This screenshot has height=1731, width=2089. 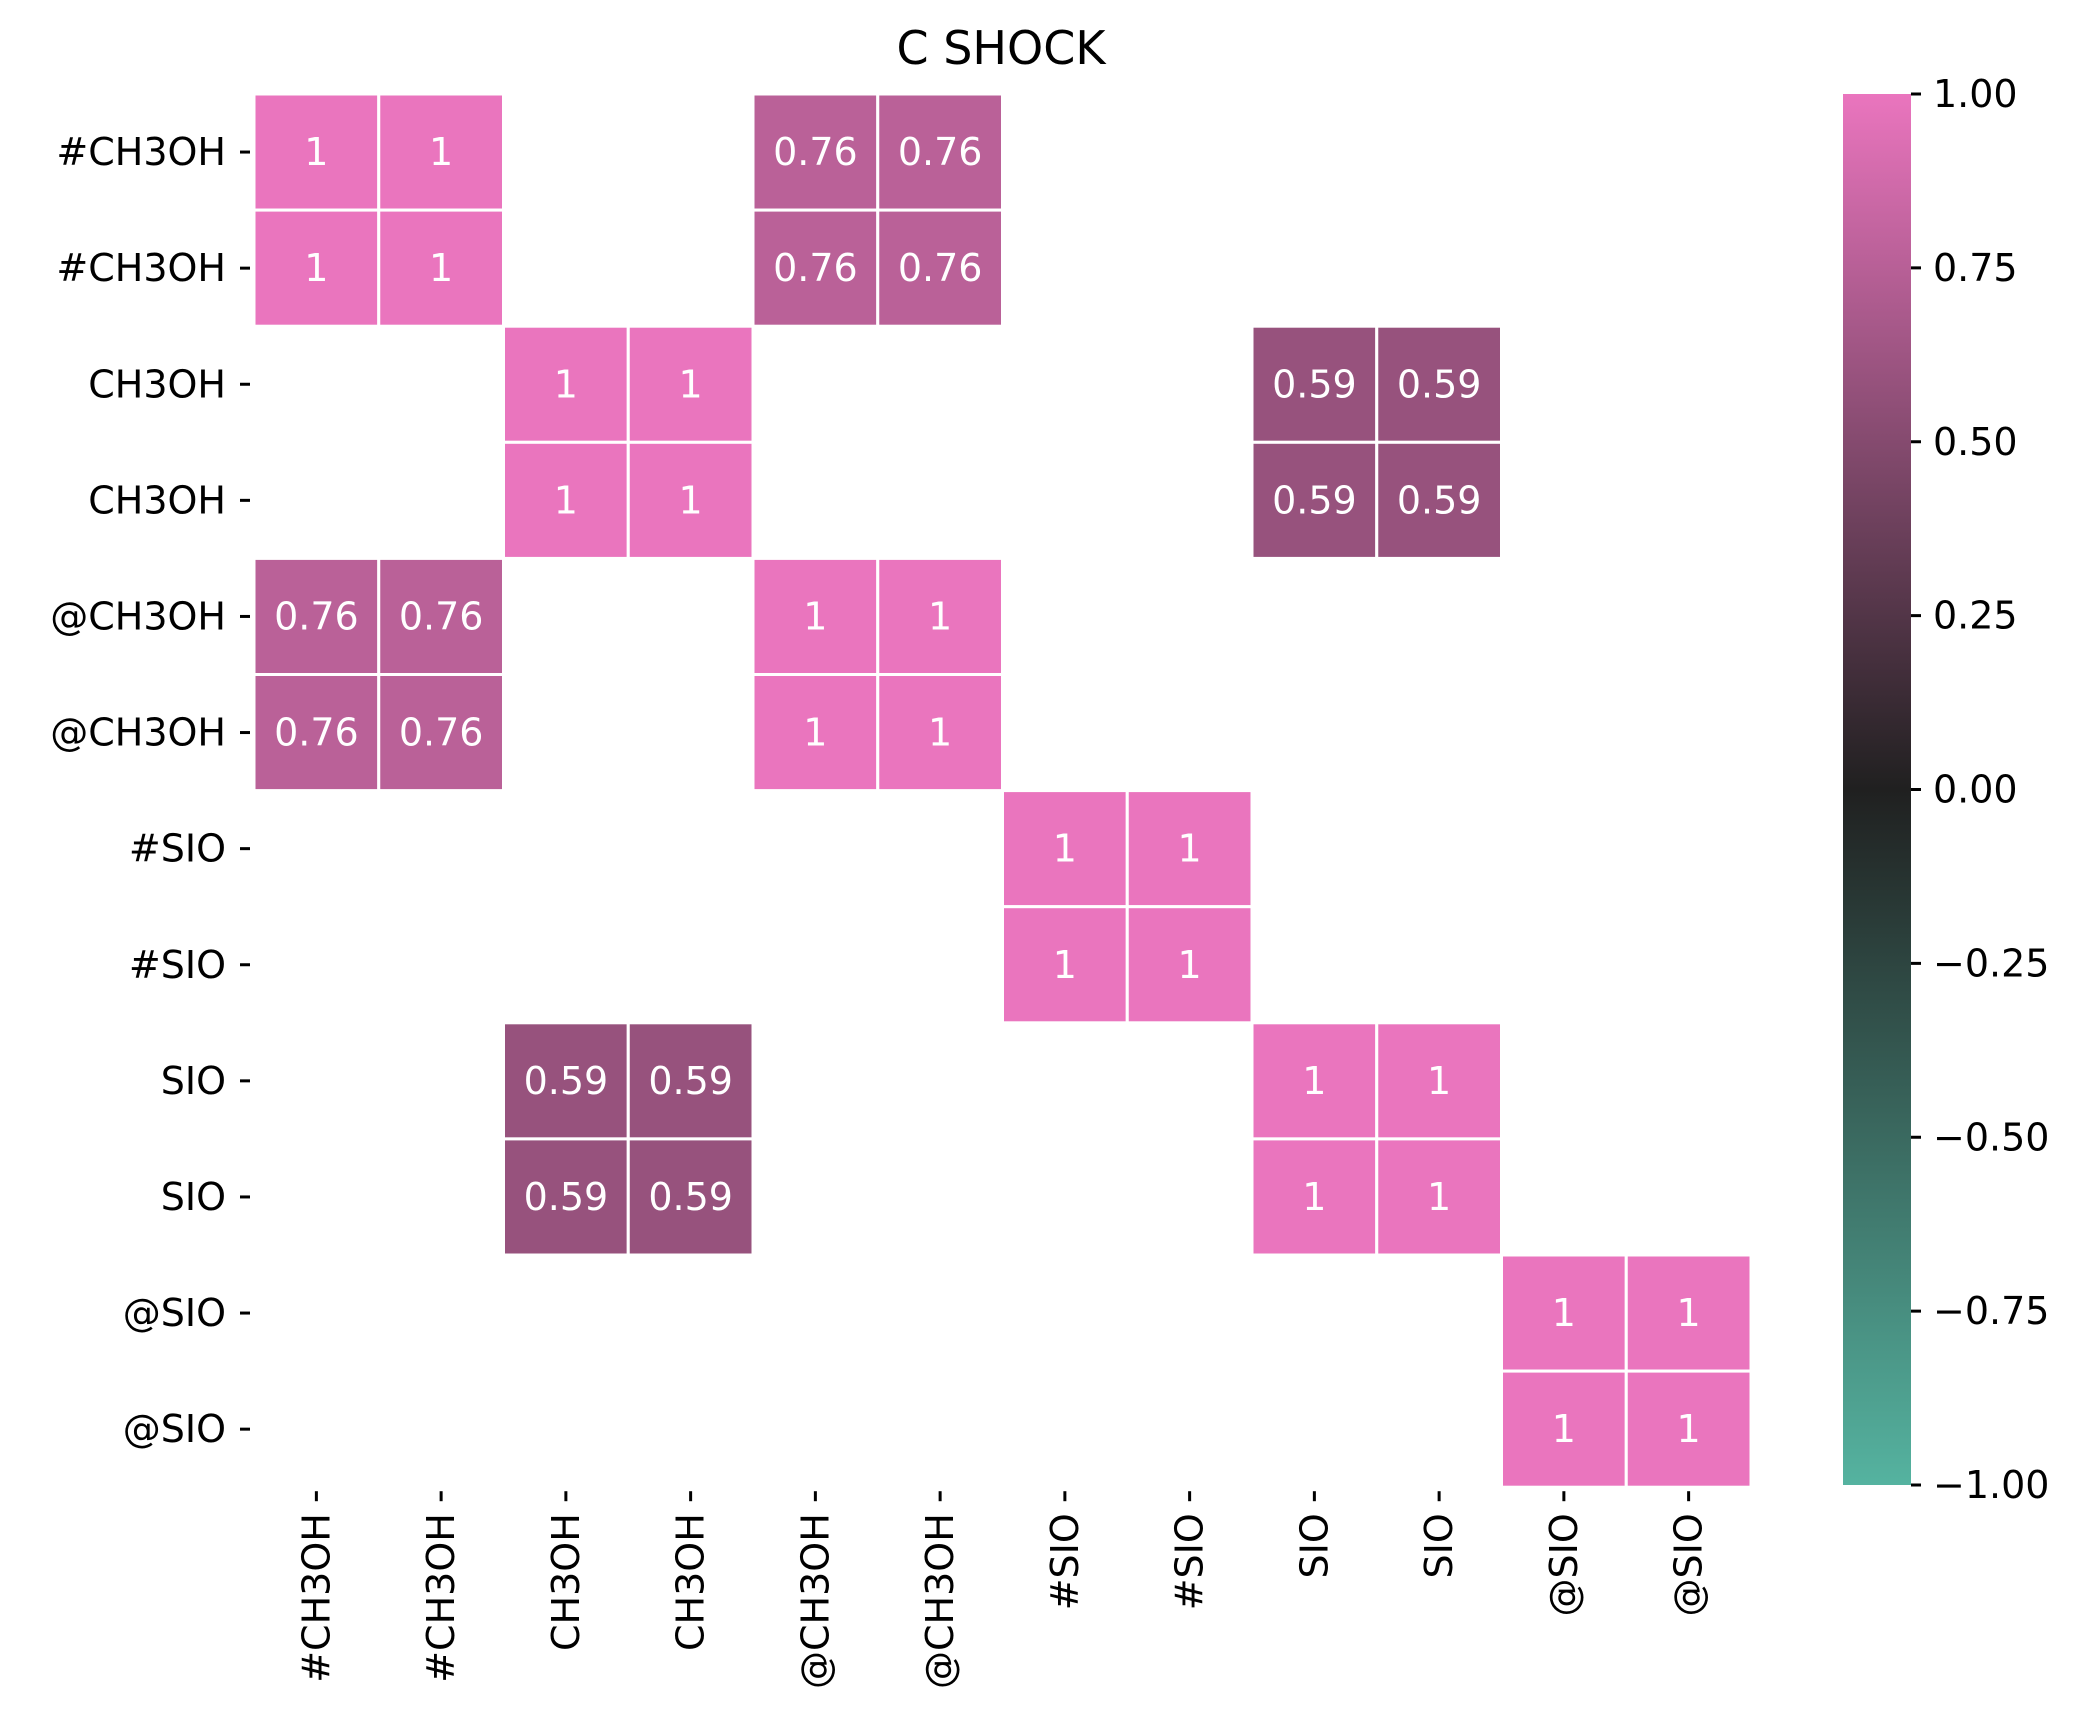 What do you see at coordinates (1975, 442) in the screenshot?
I see `colorbar-tick-label: 0.50` at bounding box center [1975, 442].